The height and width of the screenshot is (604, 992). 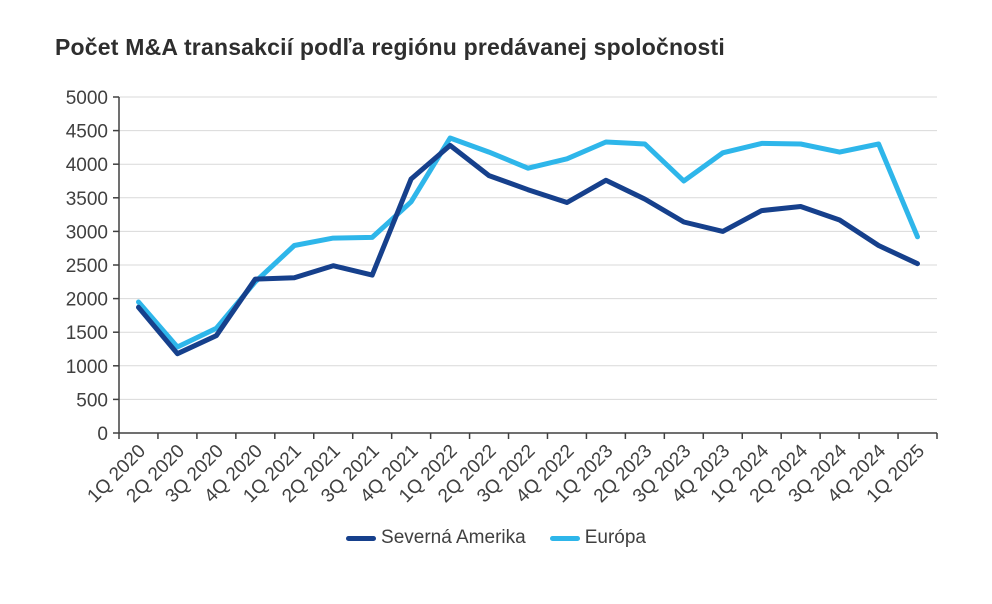 I want to click on y-axis-label: 4000, so click(x=87, y=165).